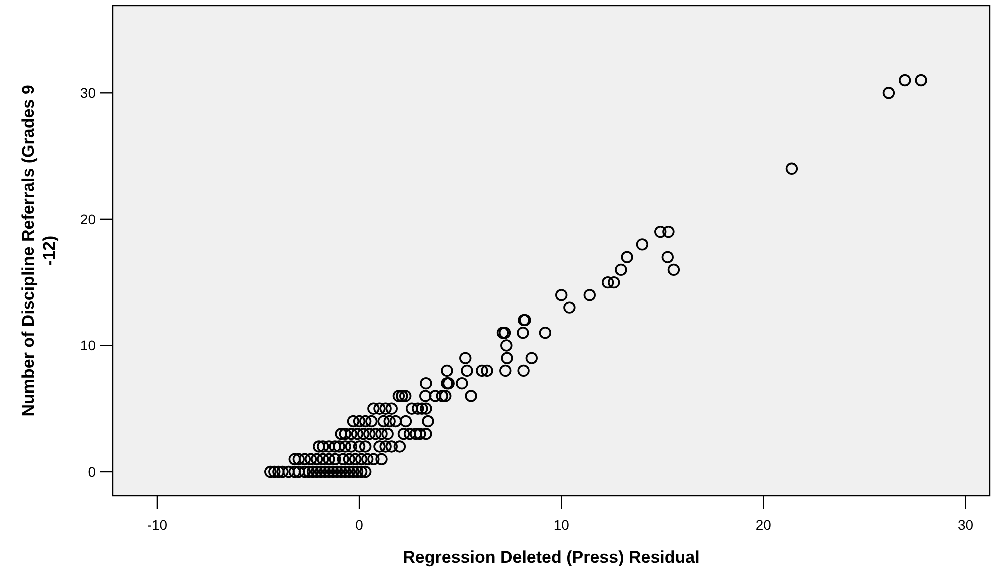 This screenshot has width=1000, height=577. What do you see at coordinates (88, 219) in the screenshot?
I see `y-tick-label: 20` at bounding box center [88, 219].